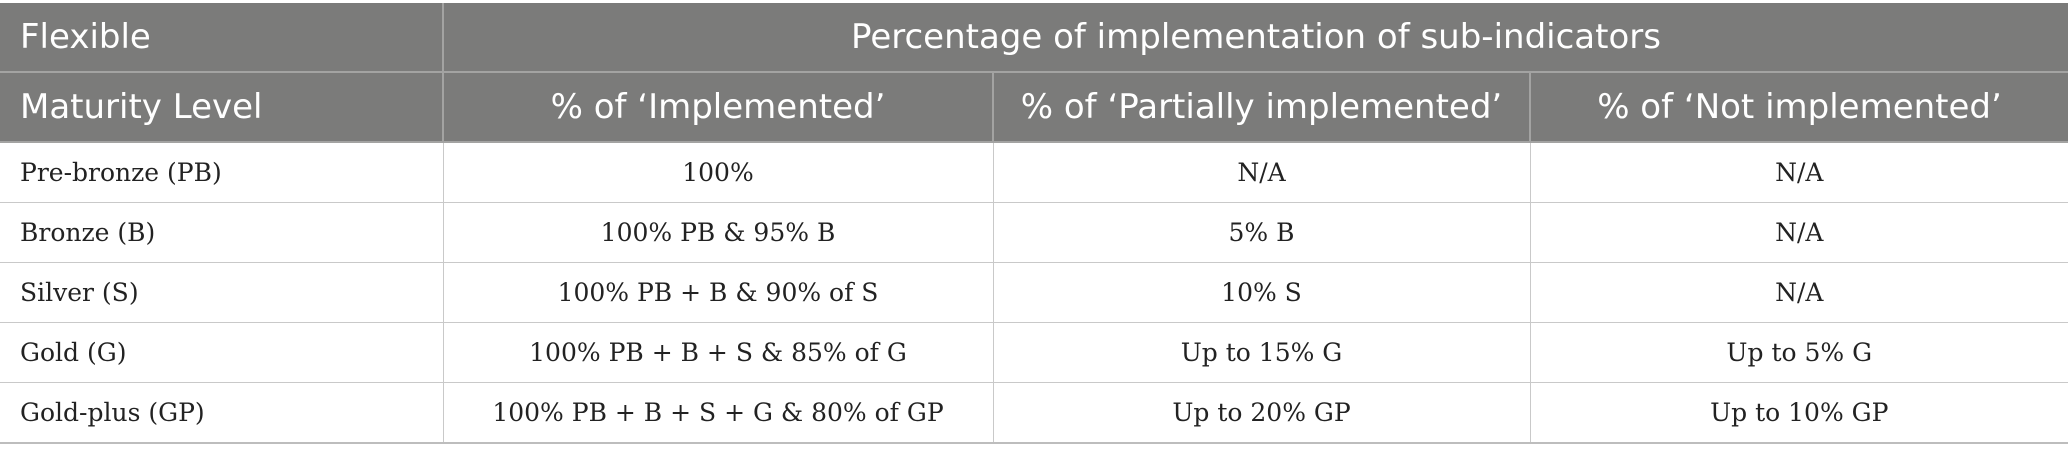 The width and height of the screenshot is (2068, 466). Describe the element at coordinates (1261, 172) in the screenshot. I see `cell-partially: N/A` at that location.